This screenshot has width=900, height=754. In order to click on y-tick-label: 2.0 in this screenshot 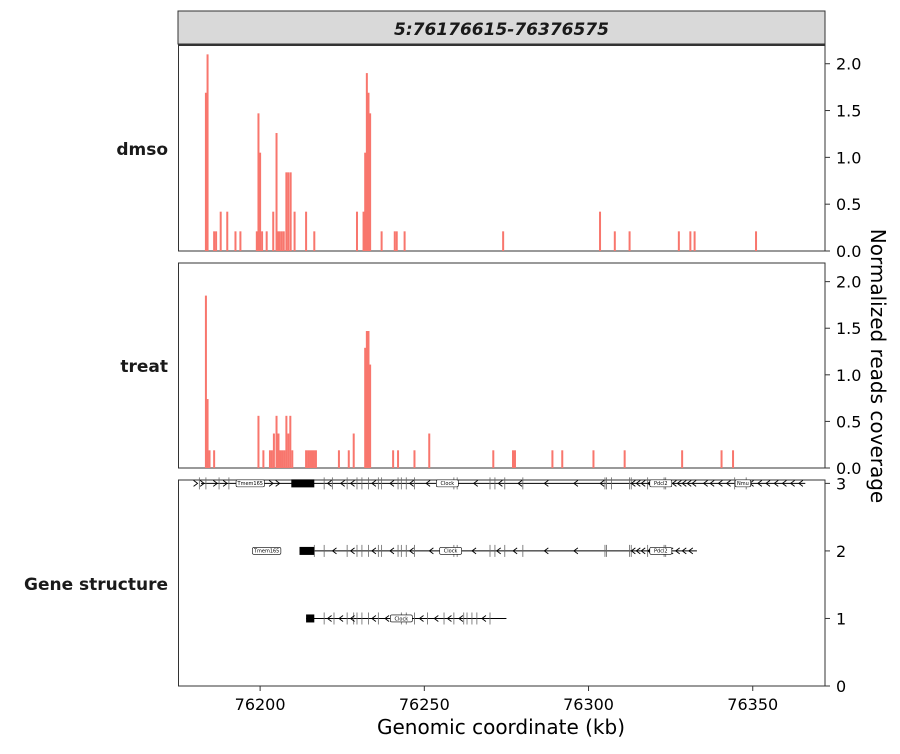, I will do `click(848, 64)`.